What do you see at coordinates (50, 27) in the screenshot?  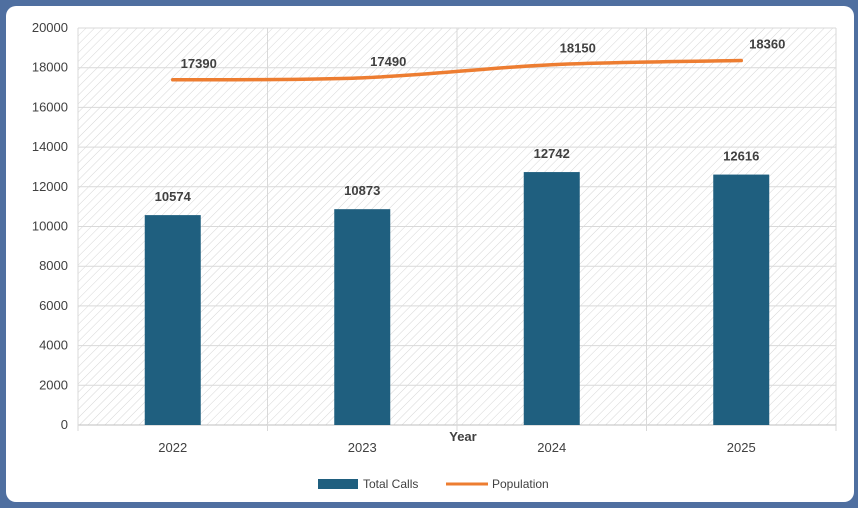 I see `y-tick-label: 20000` at bounding box center [50, 27].